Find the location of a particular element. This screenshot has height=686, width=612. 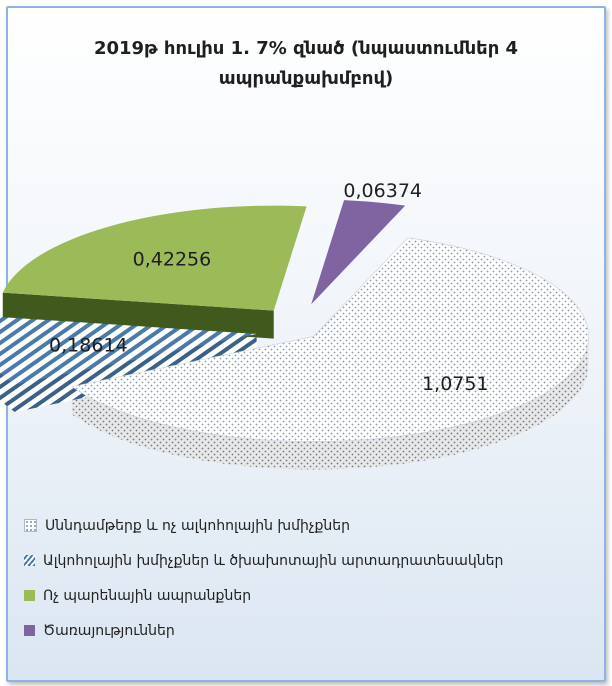

data-label-alcohol: 0,18614 is located at coordinates (88, 346).